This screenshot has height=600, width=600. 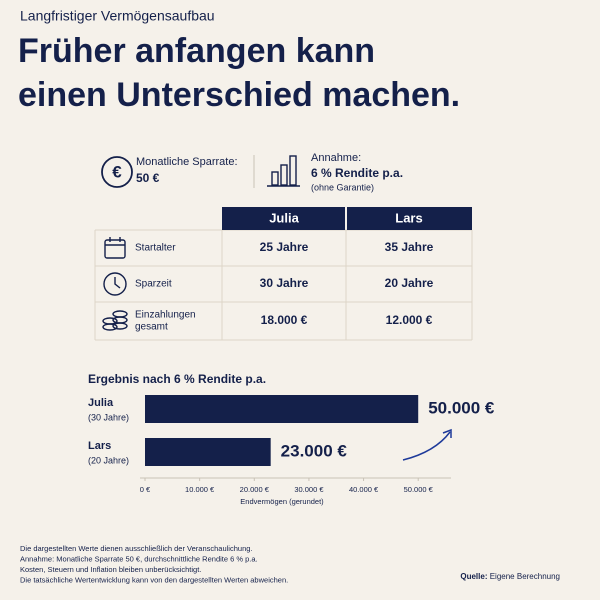 I want to click on title-line: einen Unterschied machen., so click(x=239, y=95).